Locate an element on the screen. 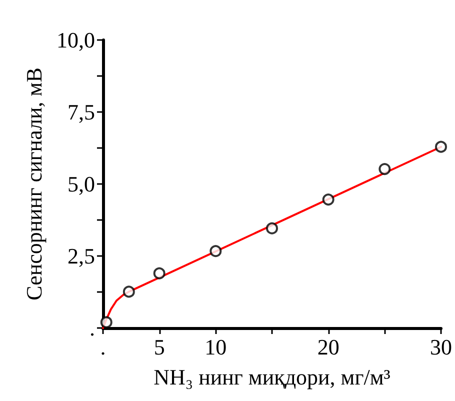  x-tick-label: 30 is located at coordinates (441, 347).